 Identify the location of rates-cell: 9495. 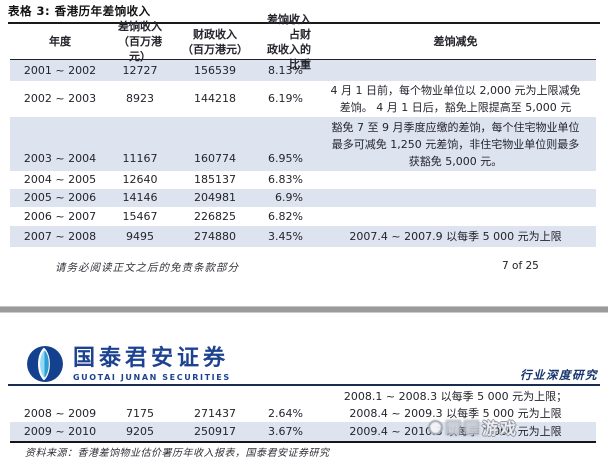
(140, 236).